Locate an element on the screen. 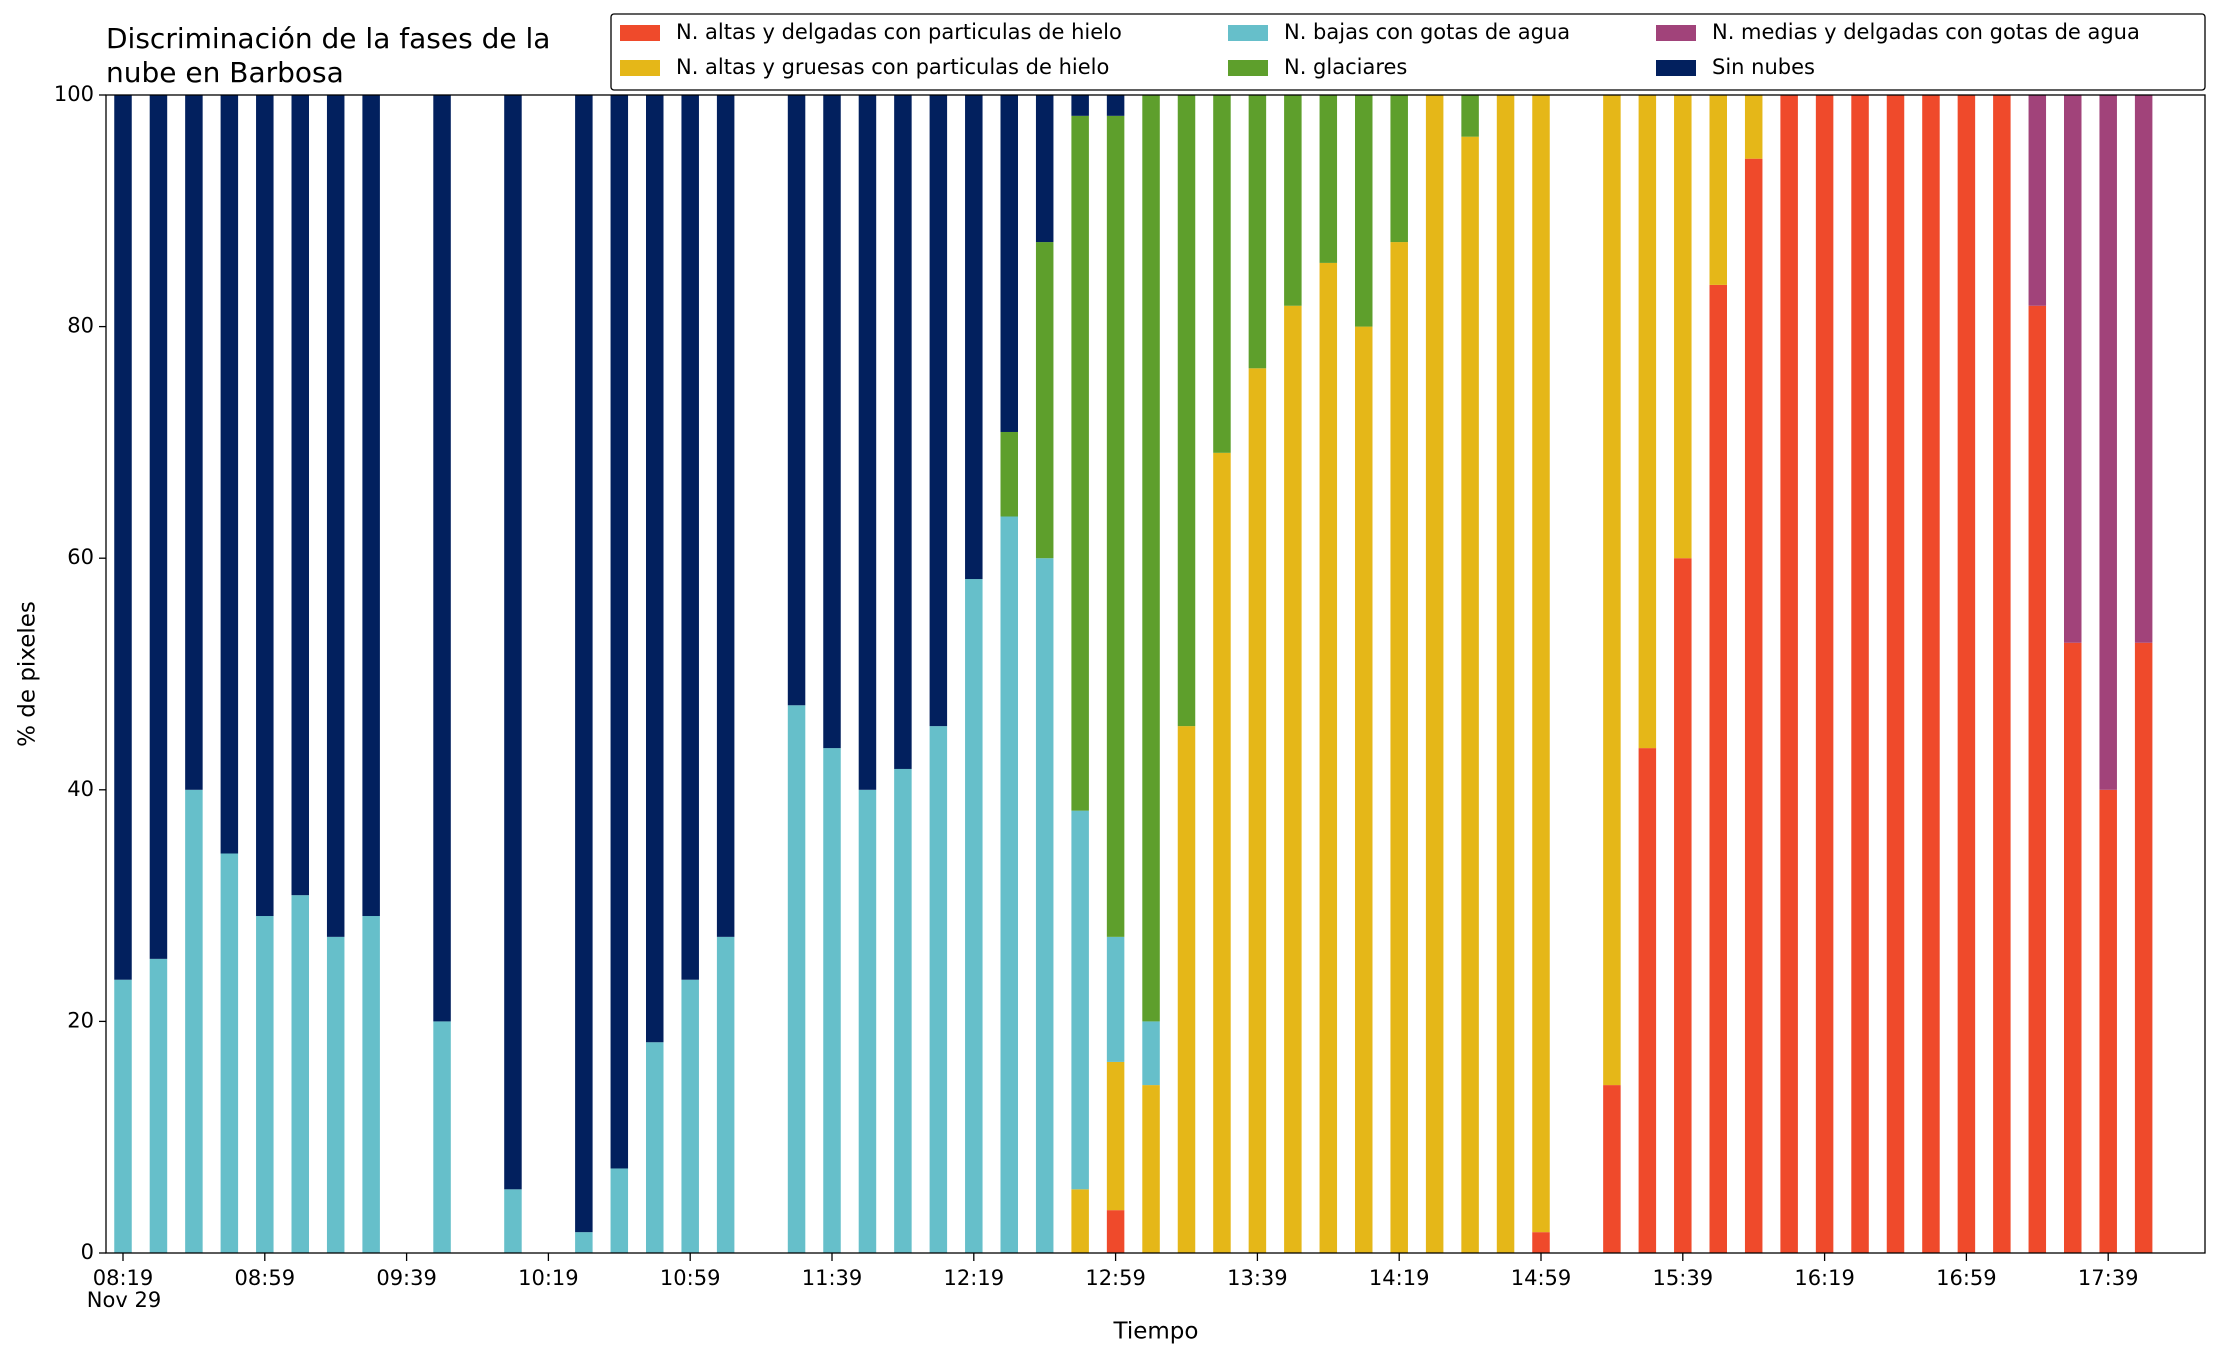  chart-title: Discriminación de la fases de la is located at coordinates (328, 38).